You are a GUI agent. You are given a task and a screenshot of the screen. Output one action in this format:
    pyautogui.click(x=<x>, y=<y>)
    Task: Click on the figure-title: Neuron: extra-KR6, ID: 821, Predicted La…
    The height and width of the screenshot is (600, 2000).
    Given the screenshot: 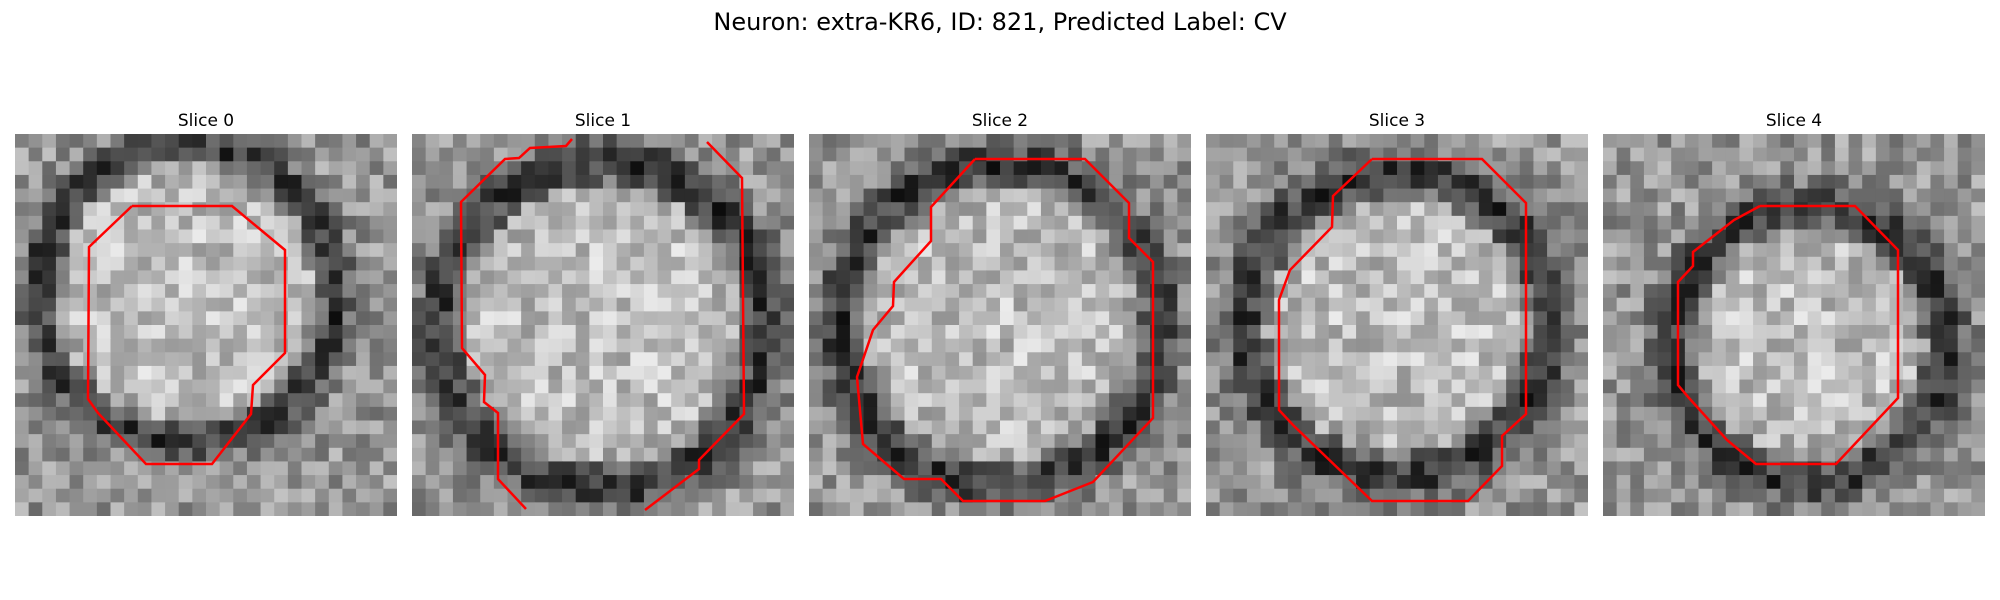 What is the action you would take?
    pyautogui.click(x=1000, y=22)
    